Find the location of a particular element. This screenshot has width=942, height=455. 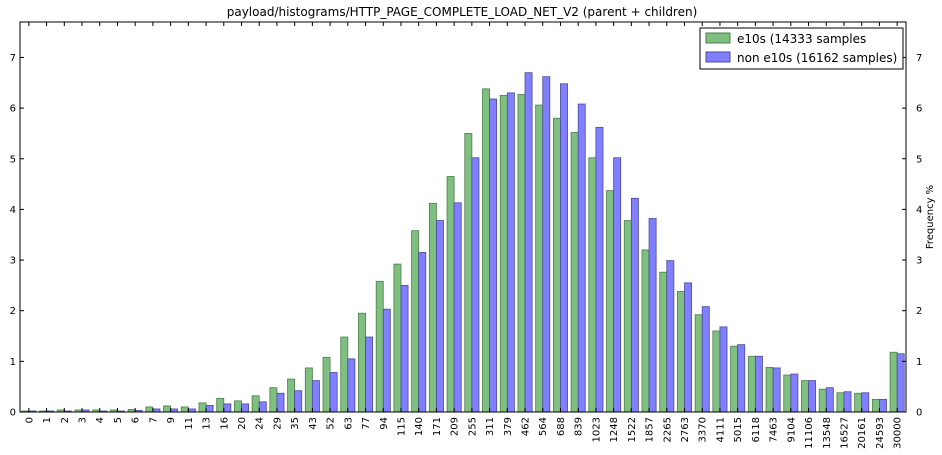

x-tick-label-0: 0 is located at coordinates (29, 420).